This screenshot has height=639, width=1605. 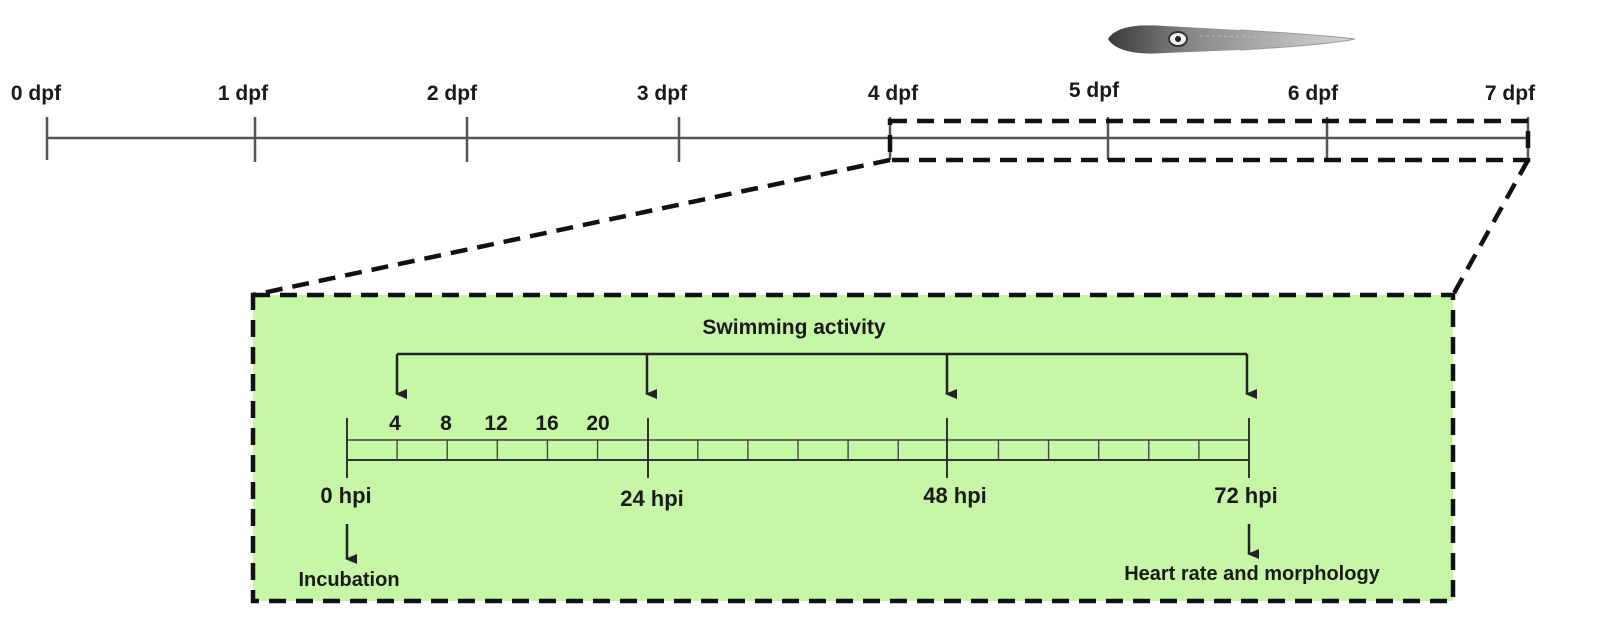 What do you see at coordinates (1232, 39) in the screenshot?
I see `zebrafish-larva-image` at bounding box center [1232, 39].